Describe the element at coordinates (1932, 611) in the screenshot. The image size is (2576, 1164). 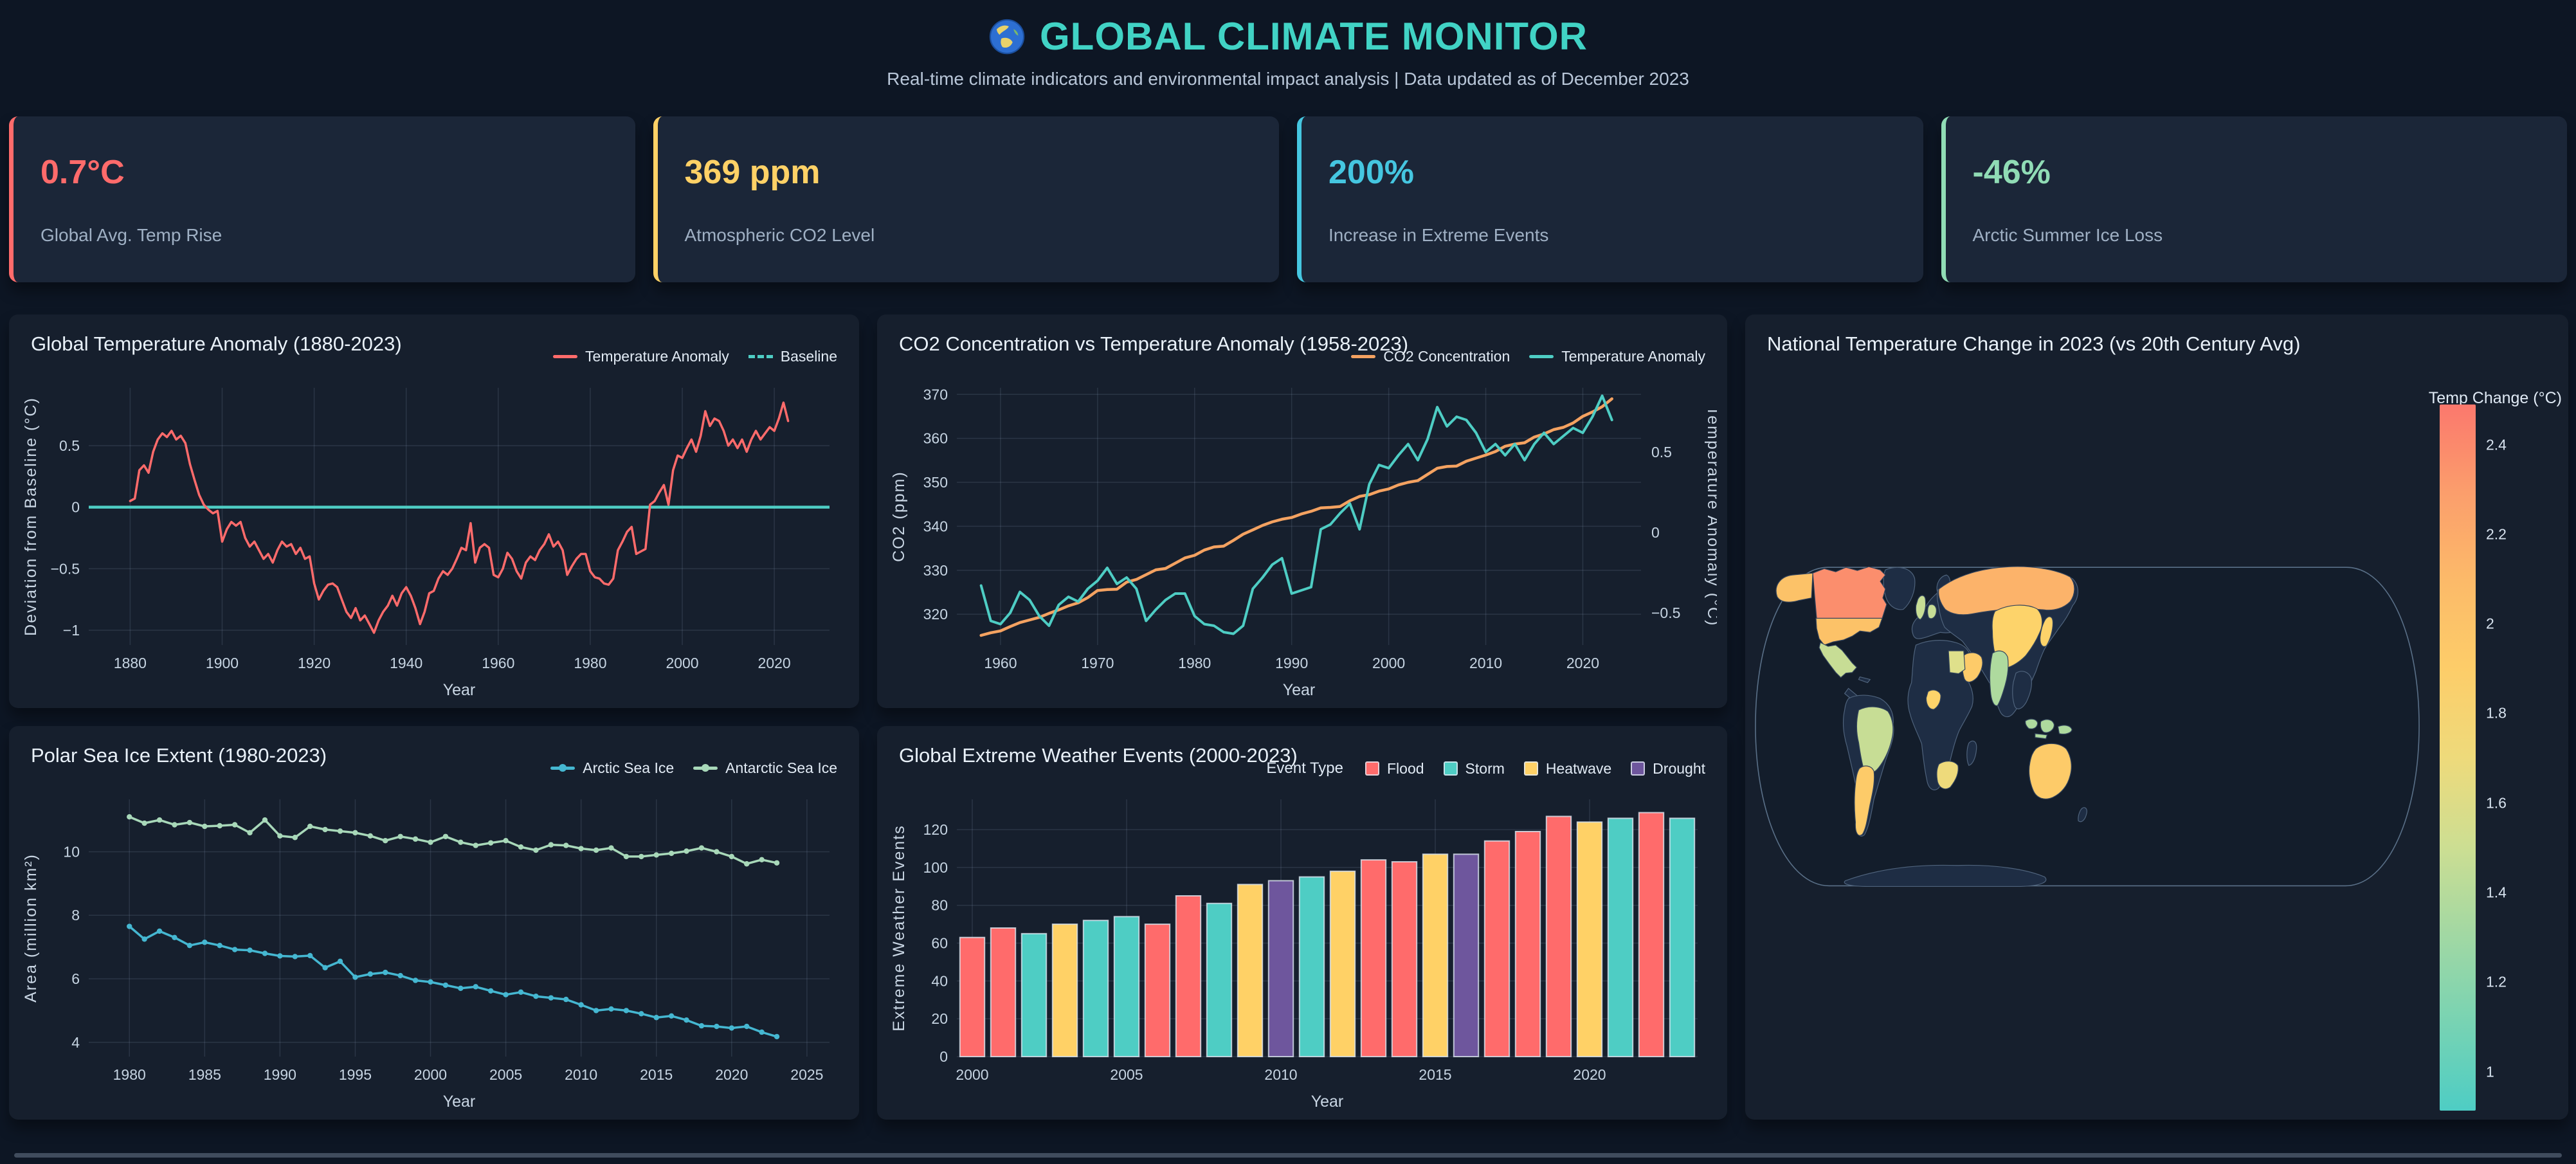
I see `country-germany` at that location.